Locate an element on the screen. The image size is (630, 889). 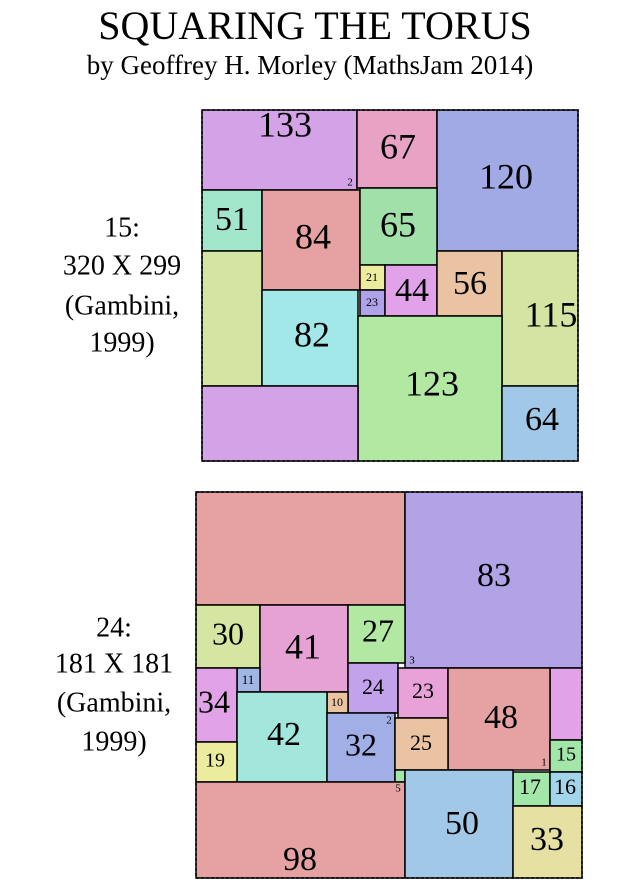
square-label: 44 is located at coordinates (412, 290).